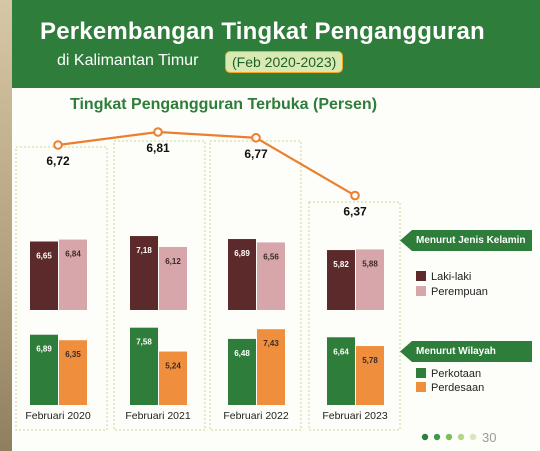 This screenshot has height=451, width=540. What do you see at coordinates (466, 351) in the screenshot?
I see `region-legend-tag: Menurut Wilayah` at bounding box center [466, 351].